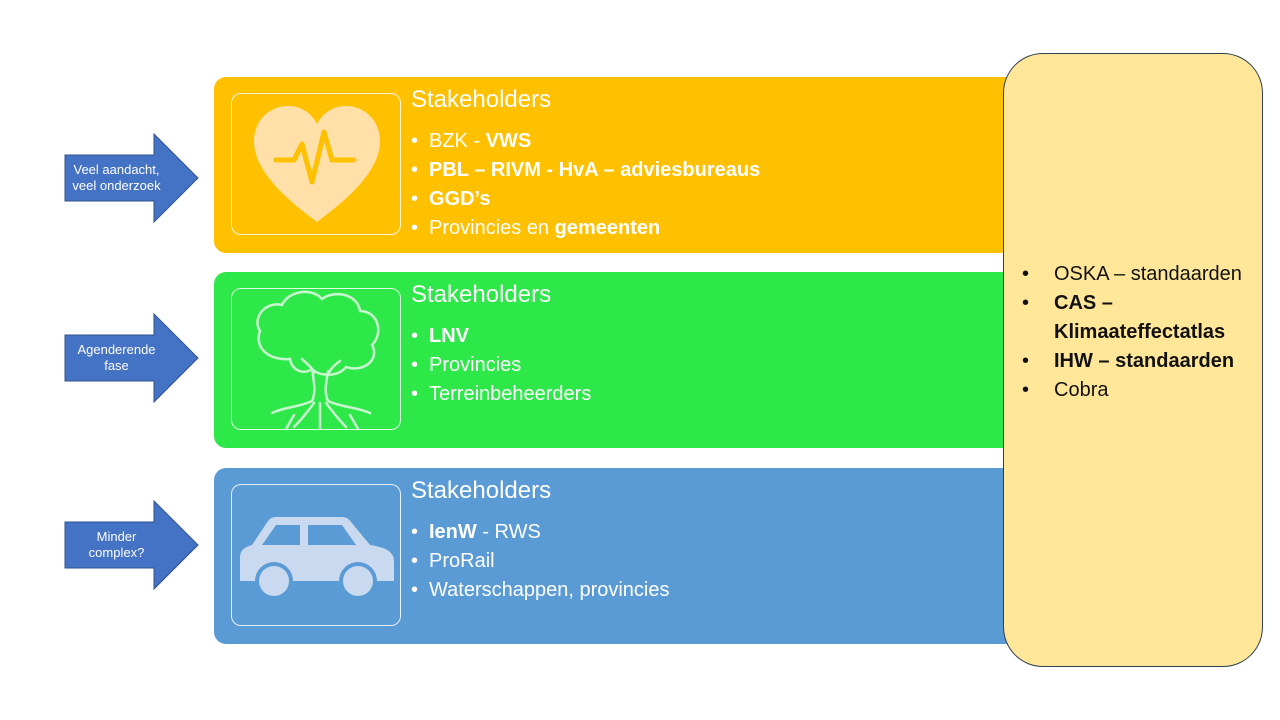  I want to click on list-item: Provincies, so click(501, 365).